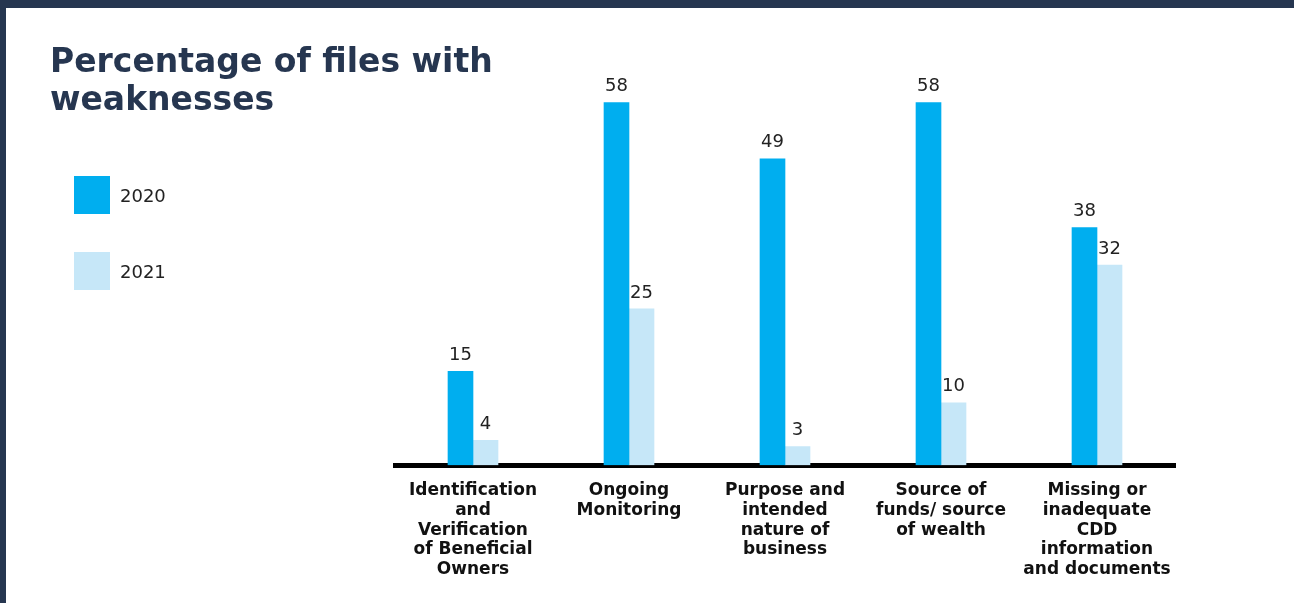 This screenshot has width=1294, height=603. Describe the element at coordinates (473, 528) in the screenshot. I see `x-tick-label: Identification and Verification of Beneficial Owners` at that location.